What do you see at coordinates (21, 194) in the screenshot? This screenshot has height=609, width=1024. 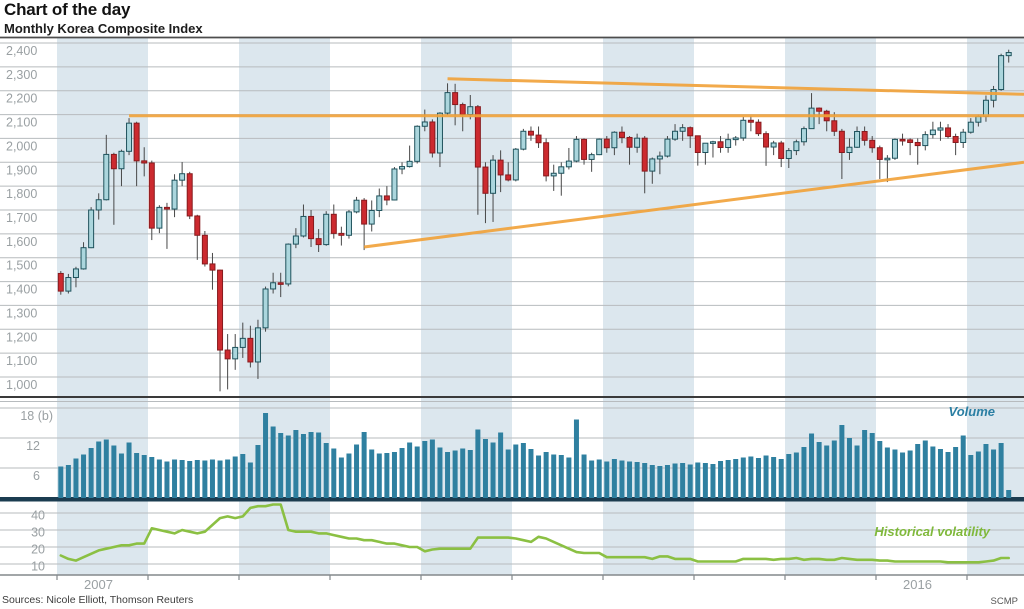 I see `price-tick-label: 1,800` at bounding box center [21, 194].